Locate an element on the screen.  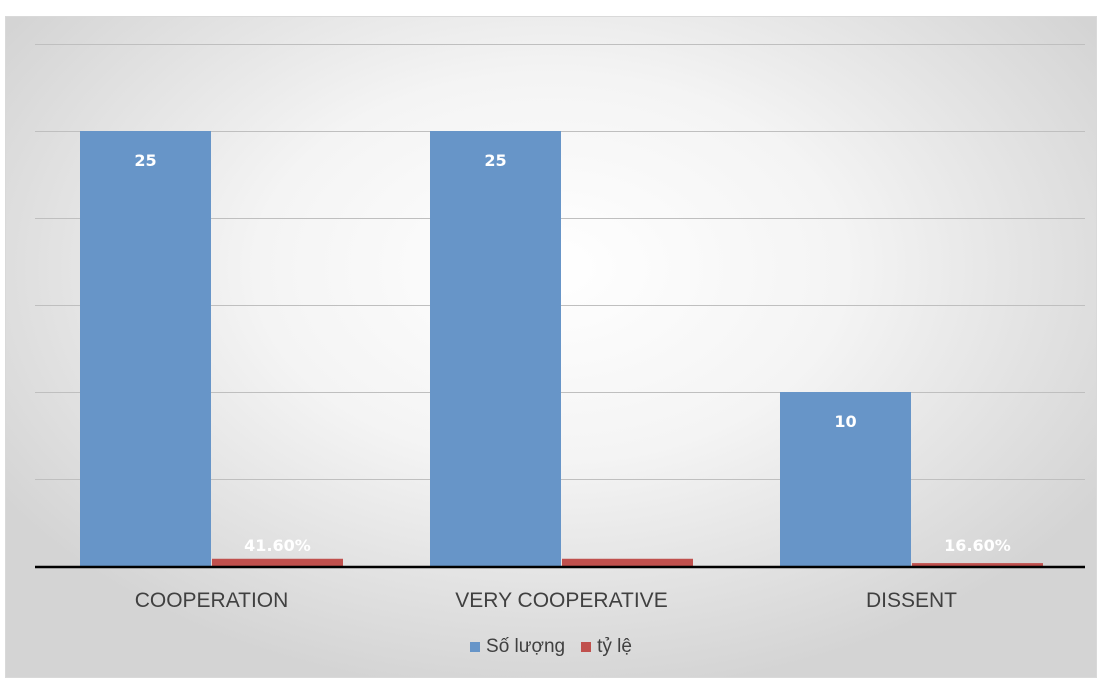
category-label-2: DISSENT is located at coordinates (911, 600).